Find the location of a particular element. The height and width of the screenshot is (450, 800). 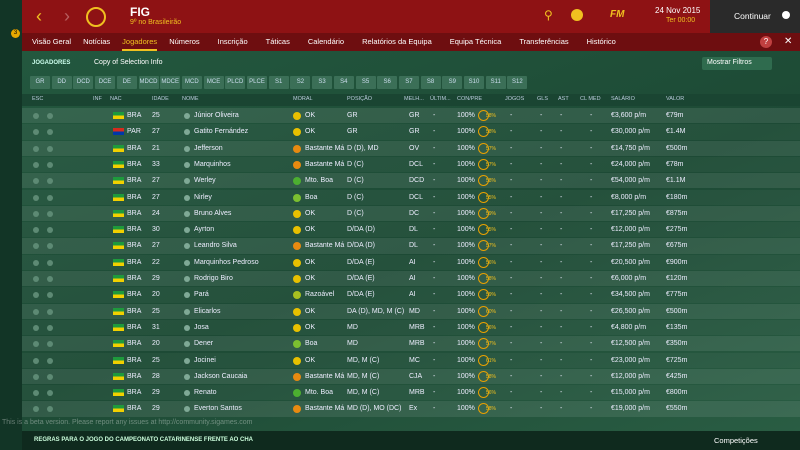

cell: €54,000 p/m is located at coordinates (630, 181).